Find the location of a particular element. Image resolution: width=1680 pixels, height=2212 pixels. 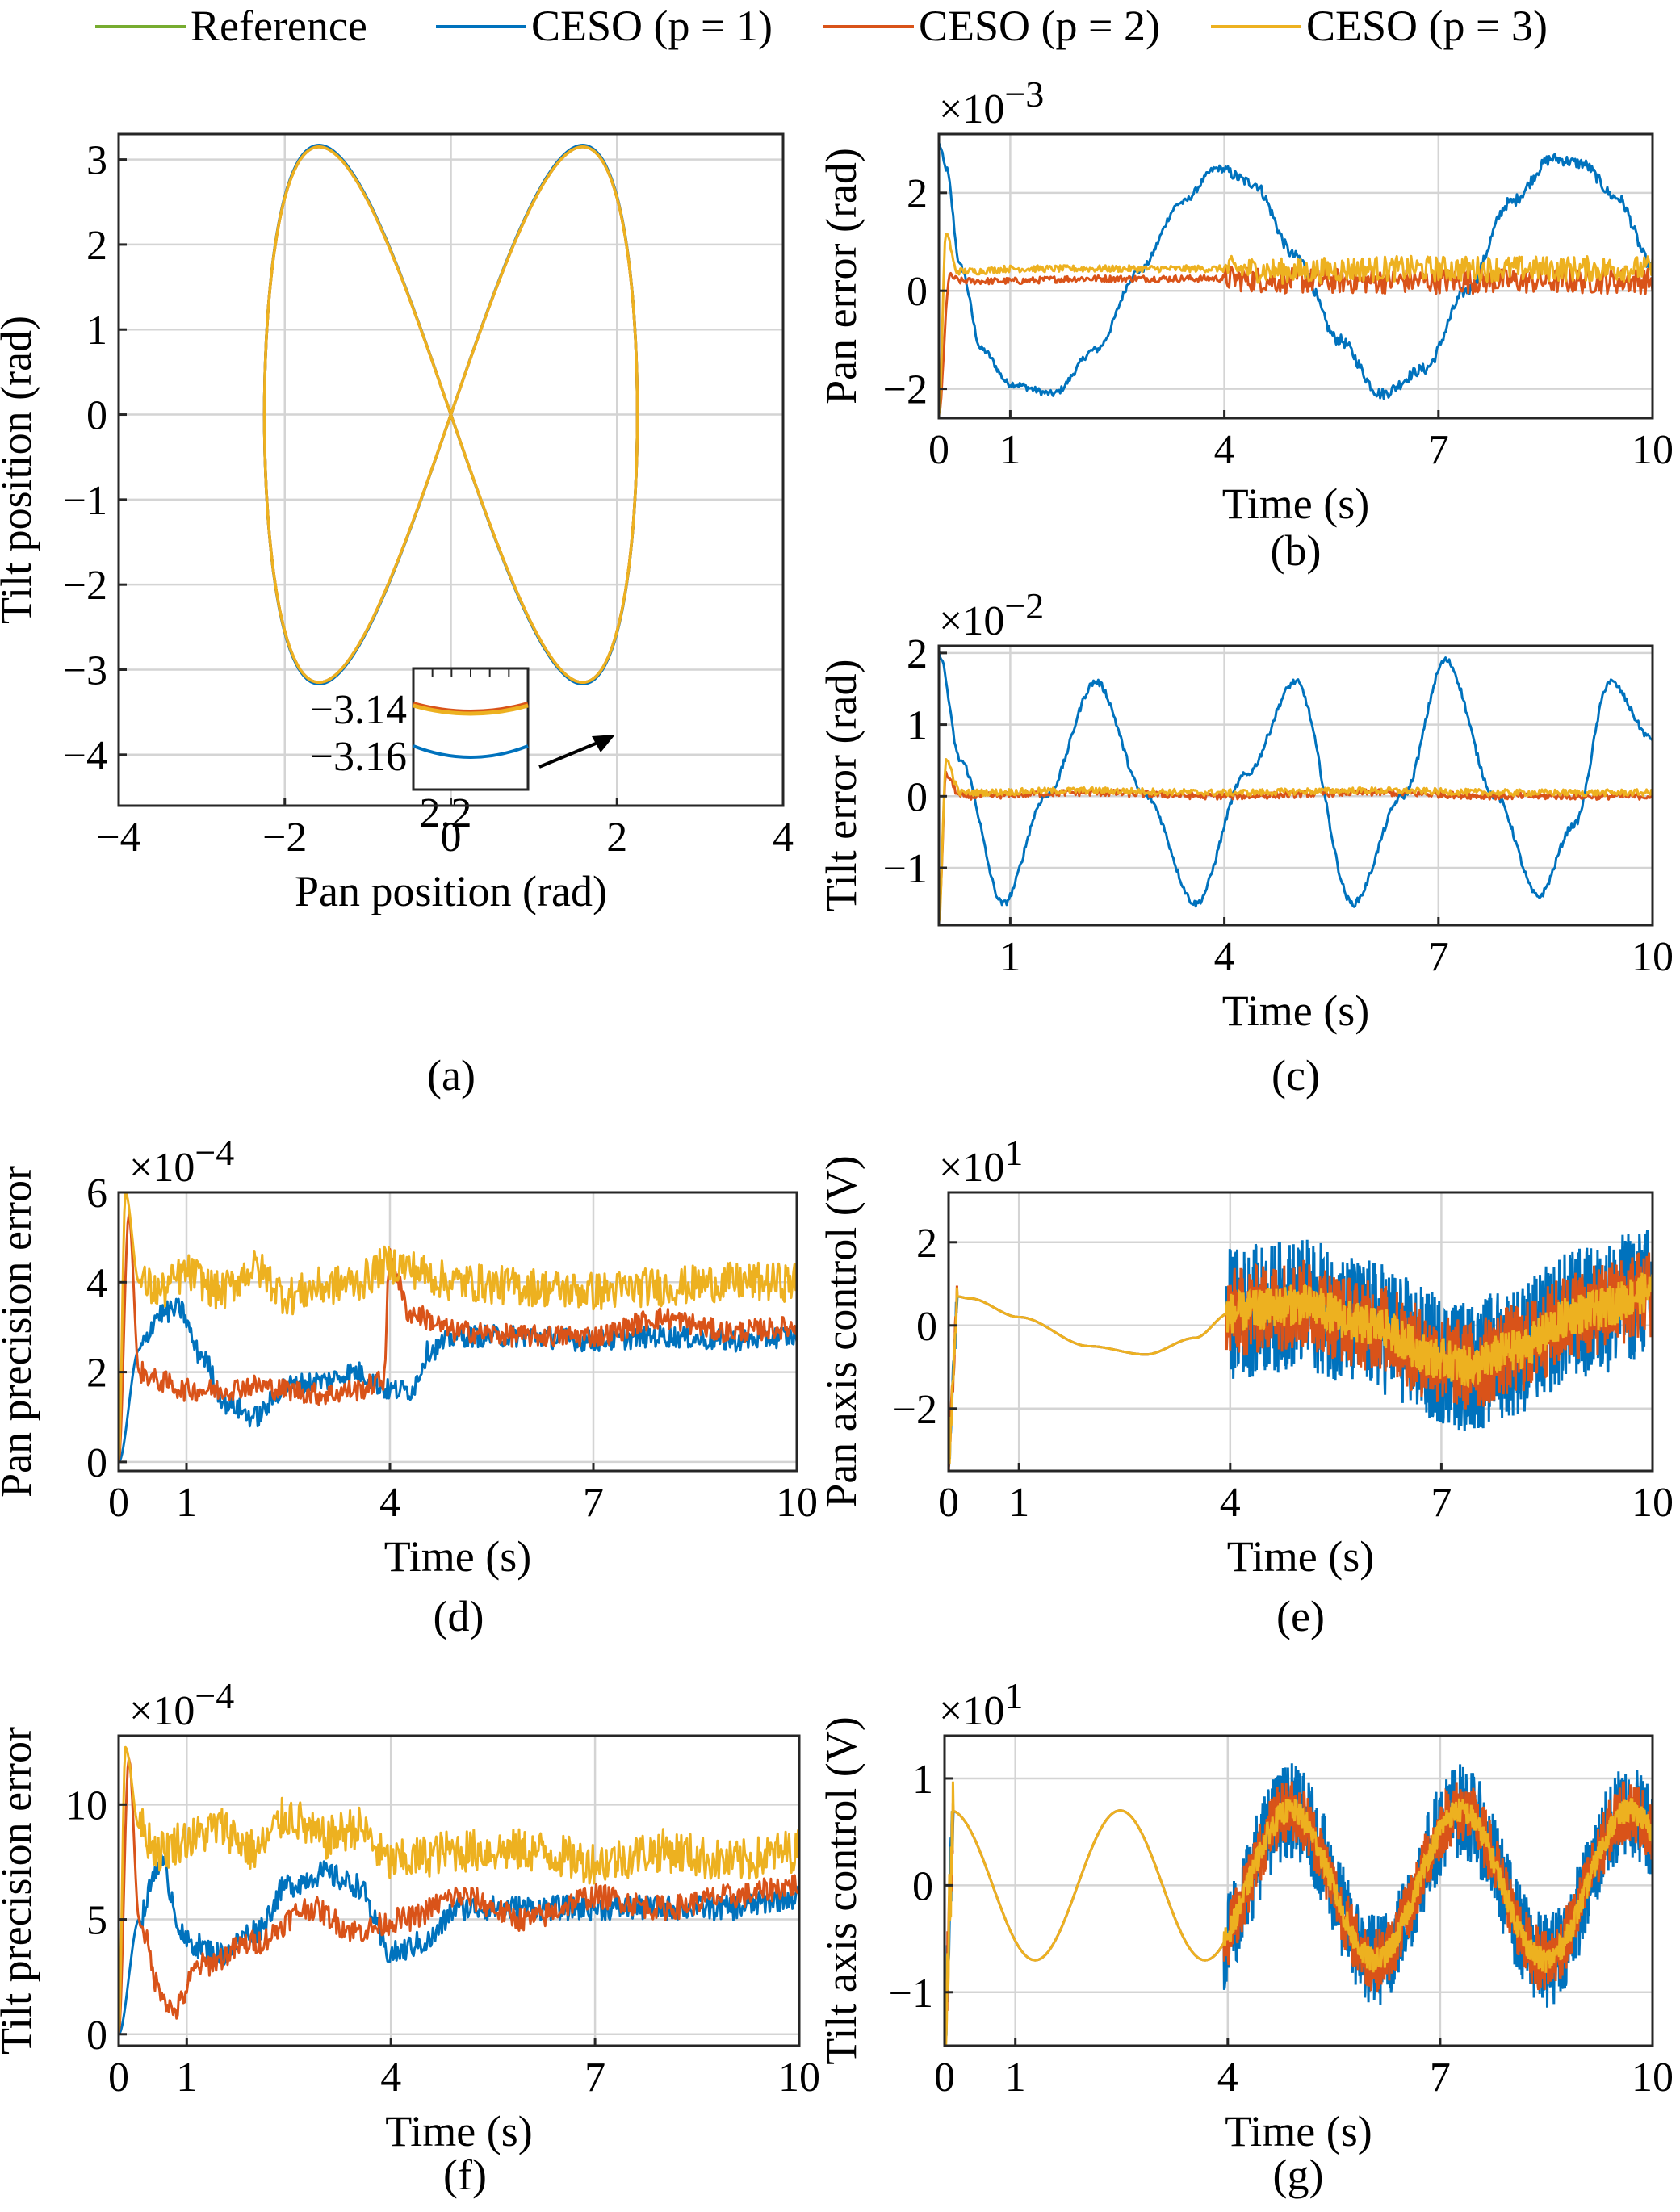

panel-label: (d) is located at coordinates (459, 1616).